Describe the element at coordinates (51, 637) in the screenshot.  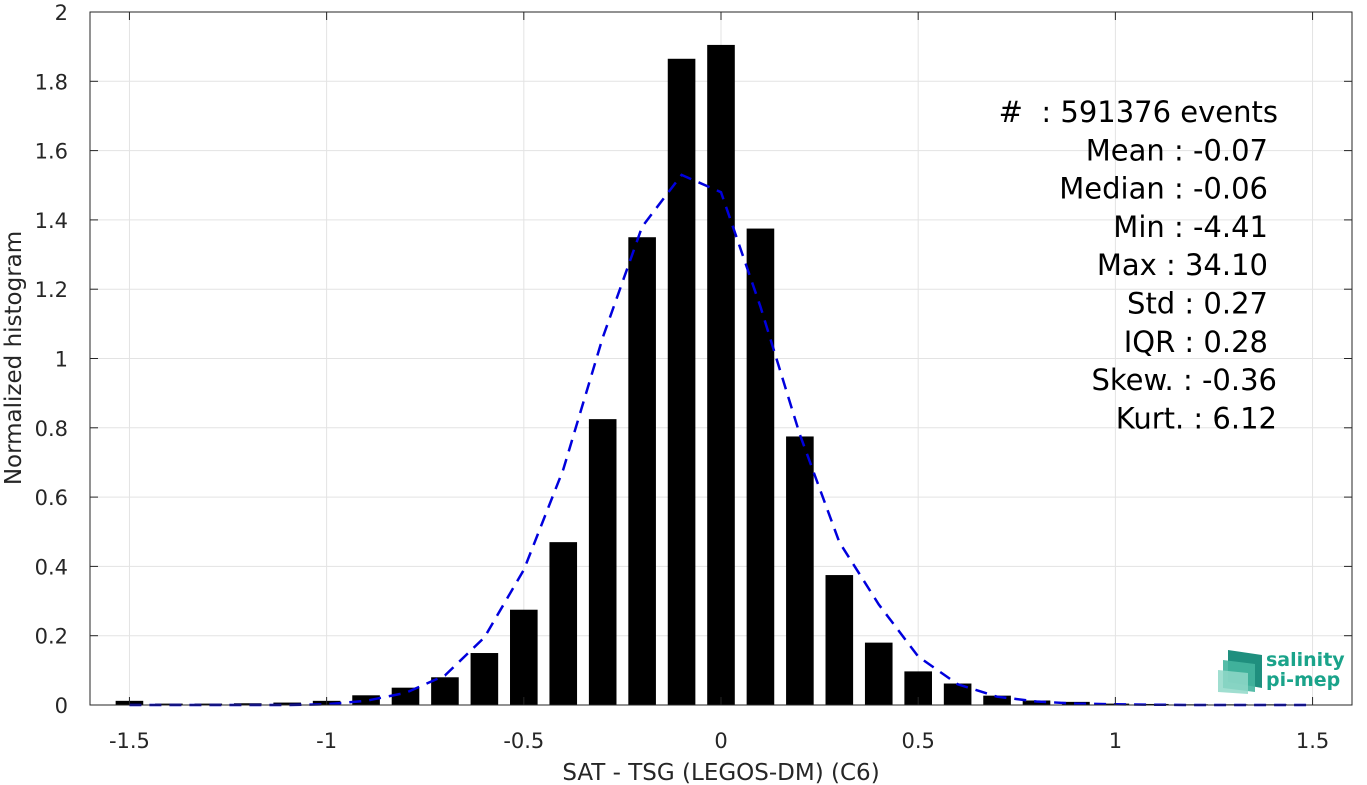
I see `y-tick-label: 0.2` at that location.